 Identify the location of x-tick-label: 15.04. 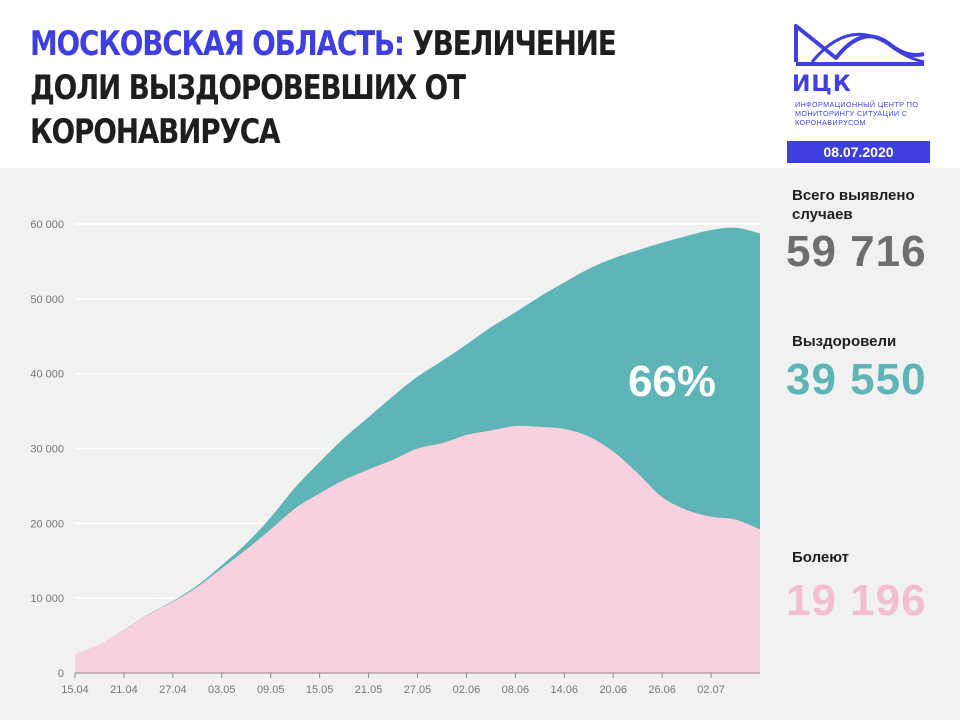
(75, 690).